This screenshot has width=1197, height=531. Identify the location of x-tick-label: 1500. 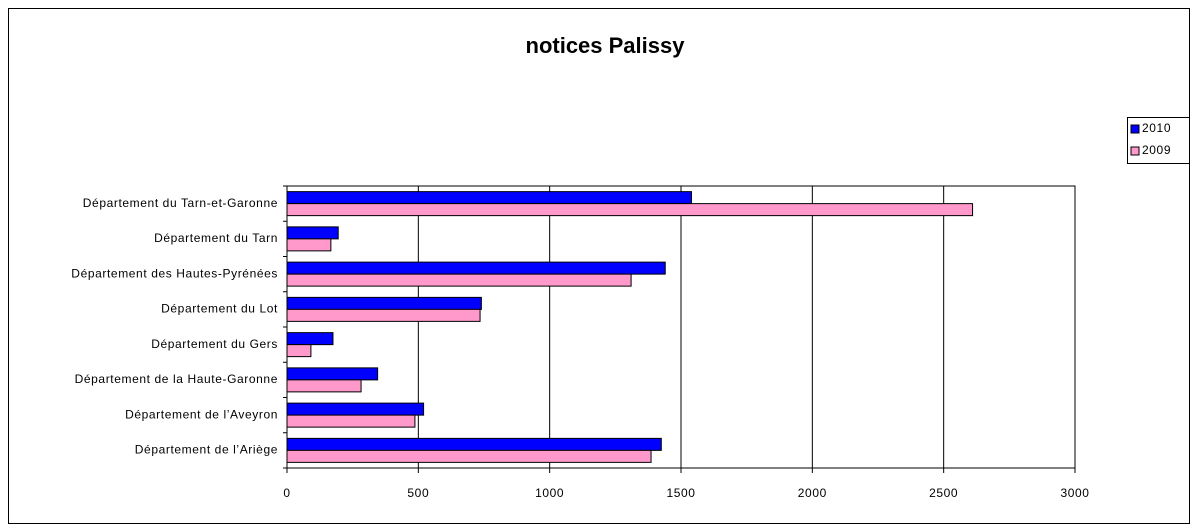
(680, 493).